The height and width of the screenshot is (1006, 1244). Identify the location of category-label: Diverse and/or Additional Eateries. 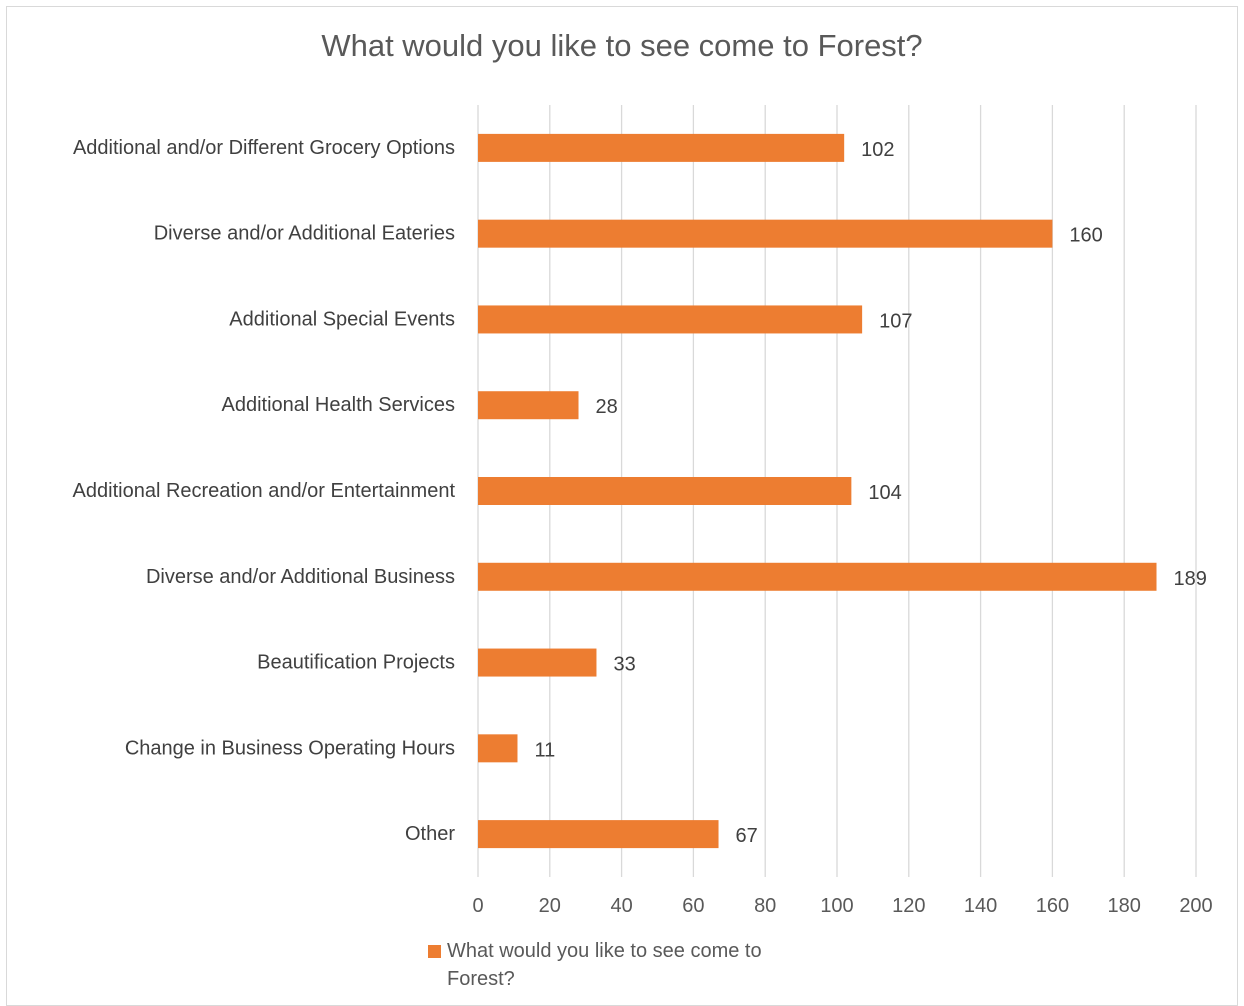
(304, 234).